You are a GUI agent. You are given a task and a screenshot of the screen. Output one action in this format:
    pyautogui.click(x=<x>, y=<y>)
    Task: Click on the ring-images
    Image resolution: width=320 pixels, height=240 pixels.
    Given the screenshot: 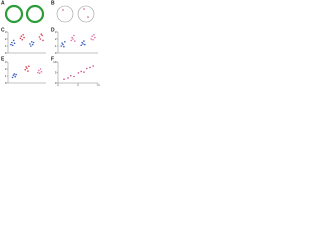 What is the action you would take?
    pyautogui.click(x=49, y=14)
    